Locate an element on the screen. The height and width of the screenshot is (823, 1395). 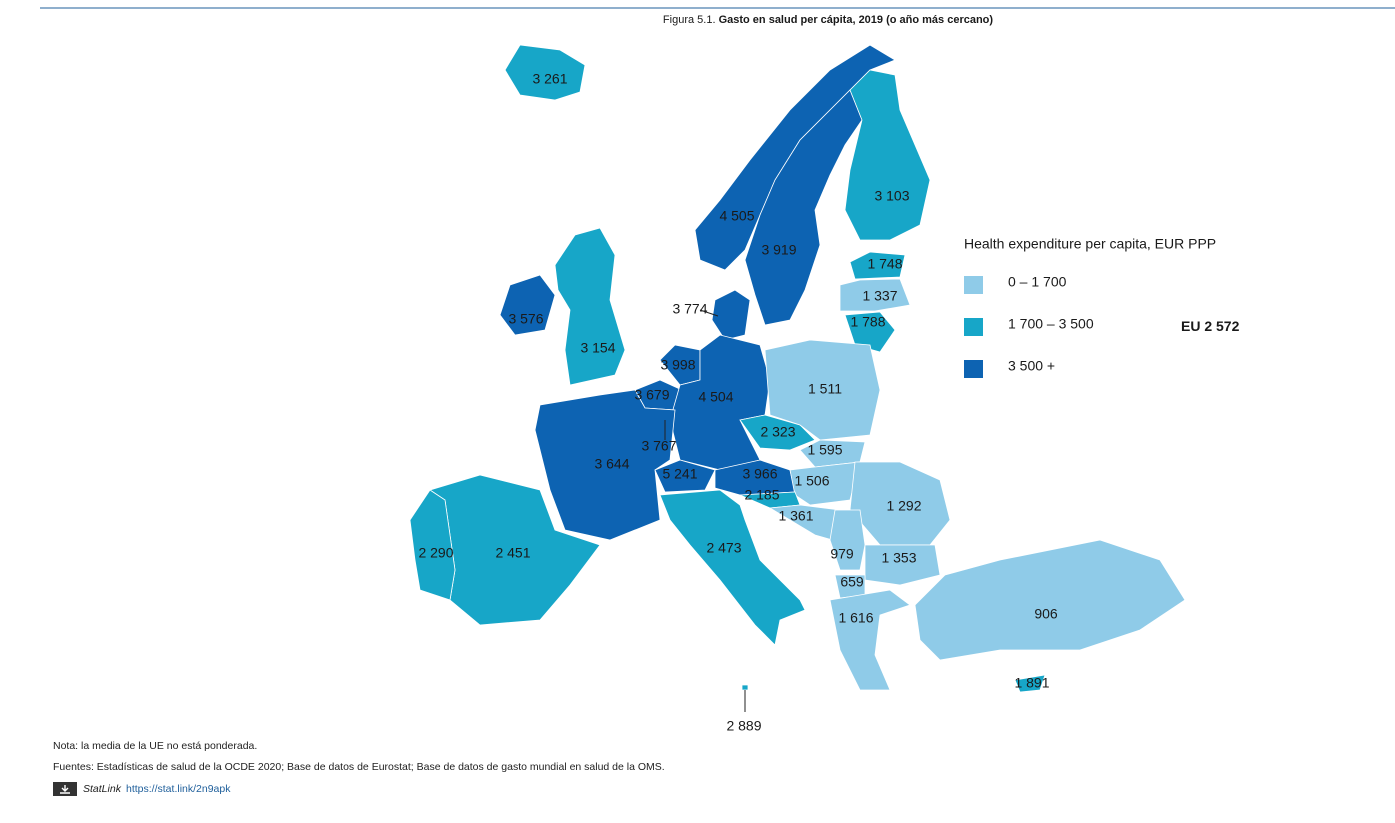
leader-line is located at coordinates (709, 313).